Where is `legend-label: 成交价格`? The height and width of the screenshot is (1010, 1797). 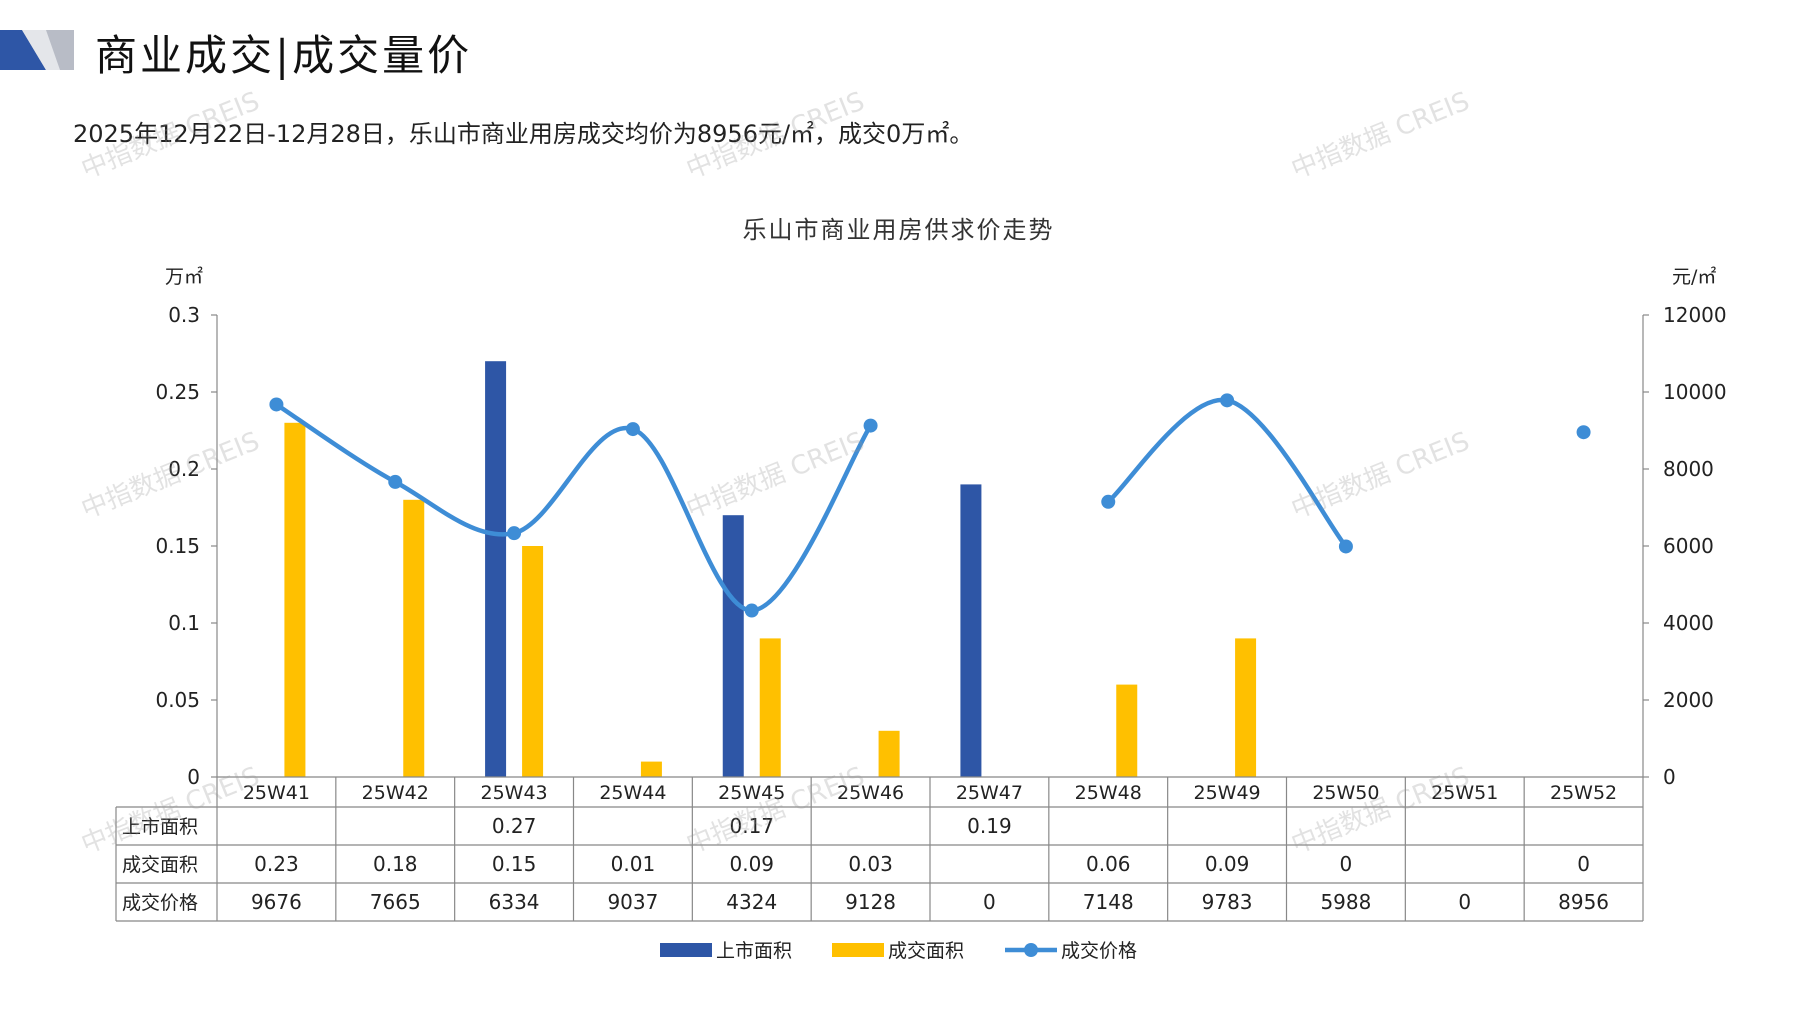
legend-label: 成交价格 is located at coordinates (1099, 951).